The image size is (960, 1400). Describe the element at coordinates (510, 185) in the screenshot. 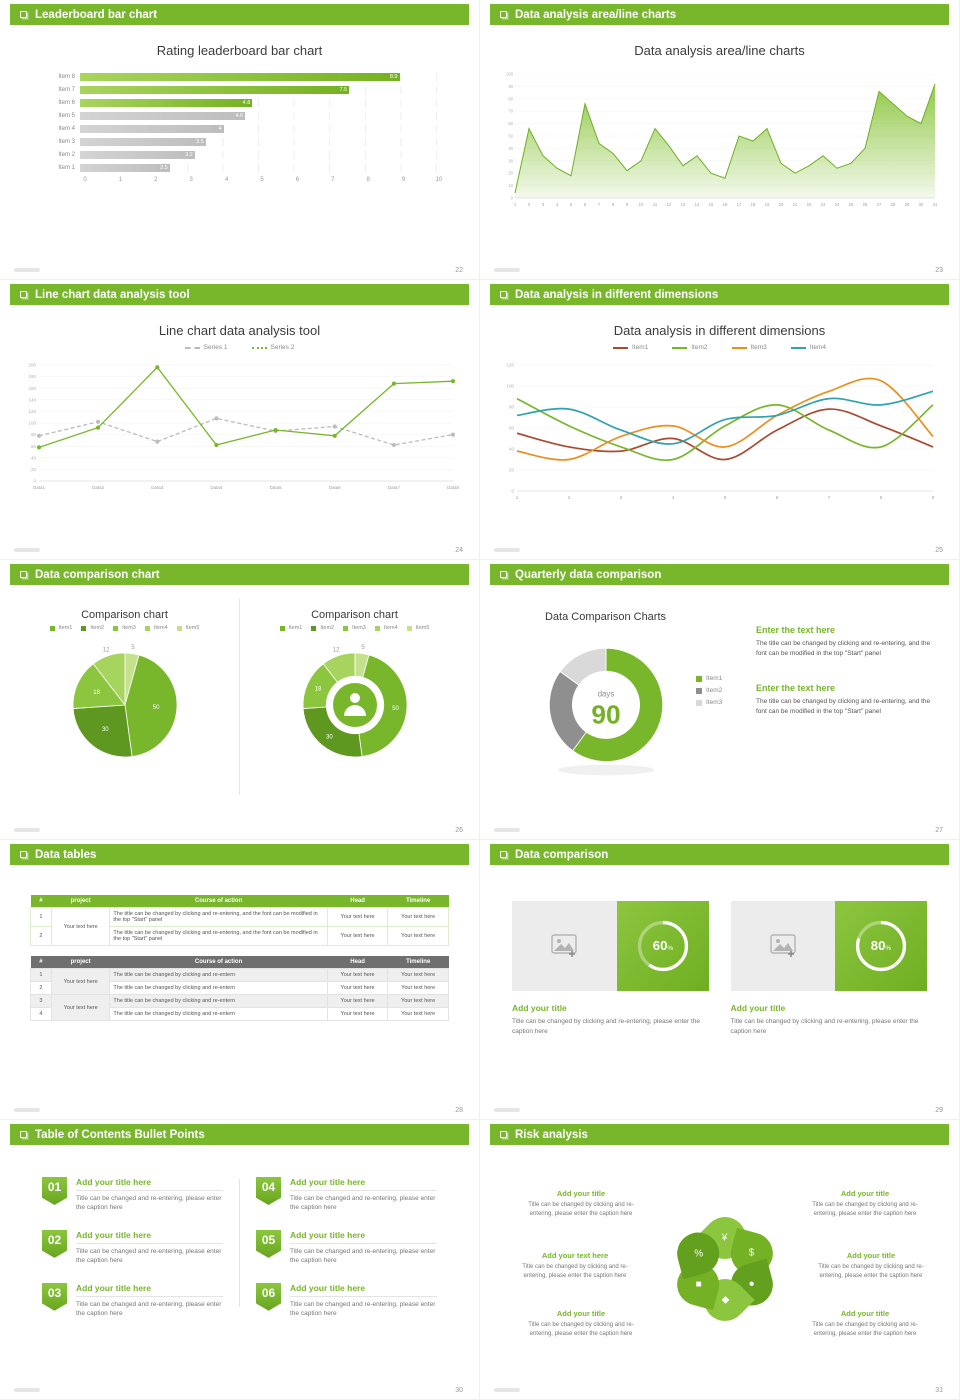

I see `svg-text: 10` at that location.